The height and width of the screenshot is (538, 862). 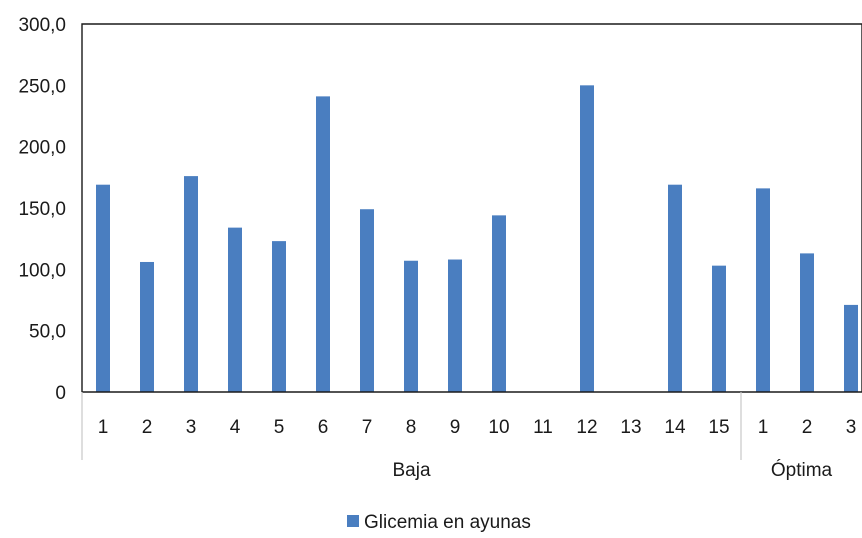 What do you see at coordinates (543, 427) in the screenshot?
I see `x-tick-label: 11` at bounding box center [543, 427].